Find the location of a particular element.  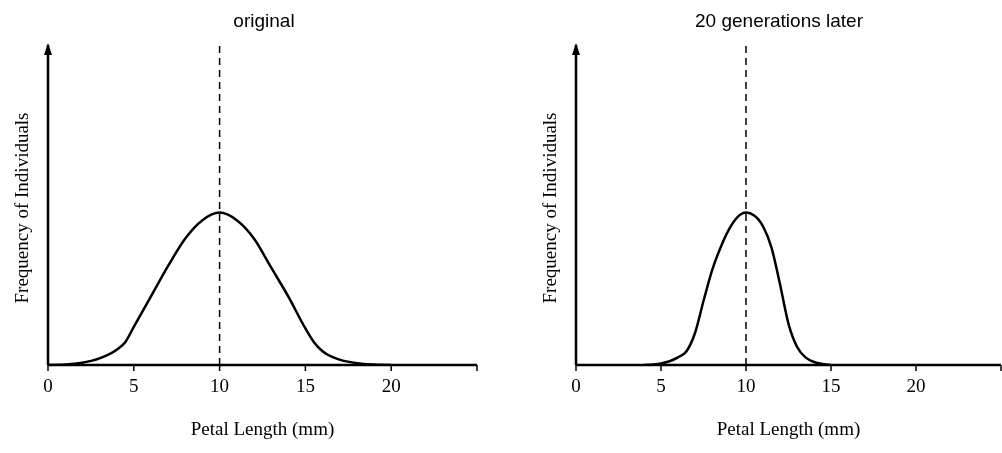

chart-title: original is located at coordinates (264, 20).